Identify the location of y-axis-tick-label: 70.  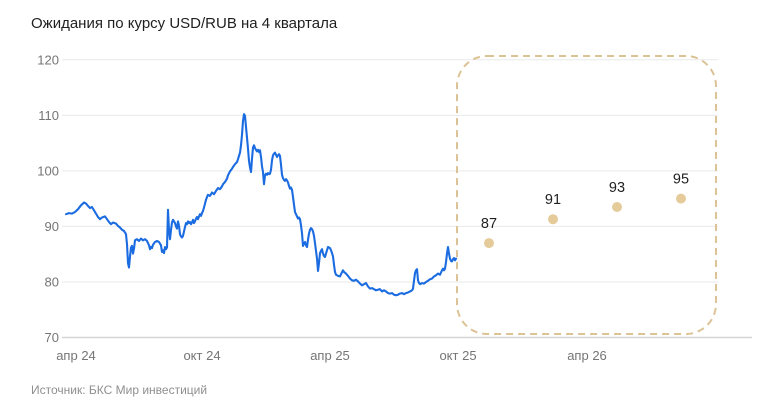
(52, 337).